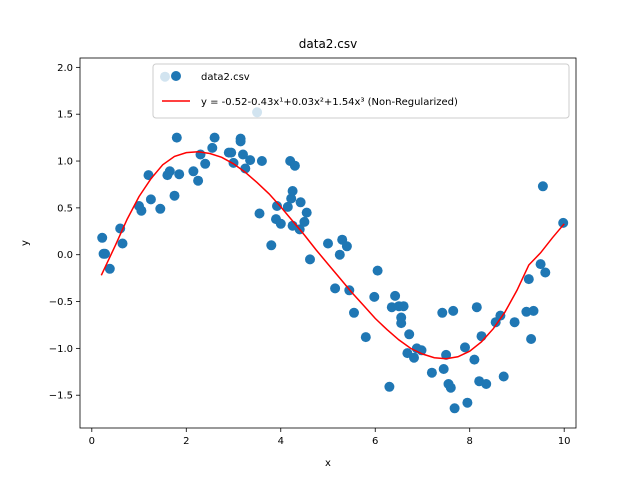 The image size is (640, 480). Describe the element at coordinates (470, 441) in the screenshot. I see `x-tick-label: 8` at that location.